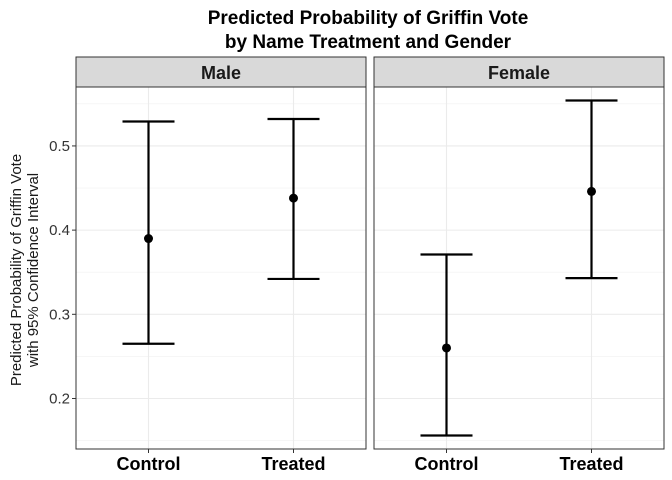 The height and width of the screenshot is (480, 672). I want to click on y-tick-label: 0.5, so click(59, 146).